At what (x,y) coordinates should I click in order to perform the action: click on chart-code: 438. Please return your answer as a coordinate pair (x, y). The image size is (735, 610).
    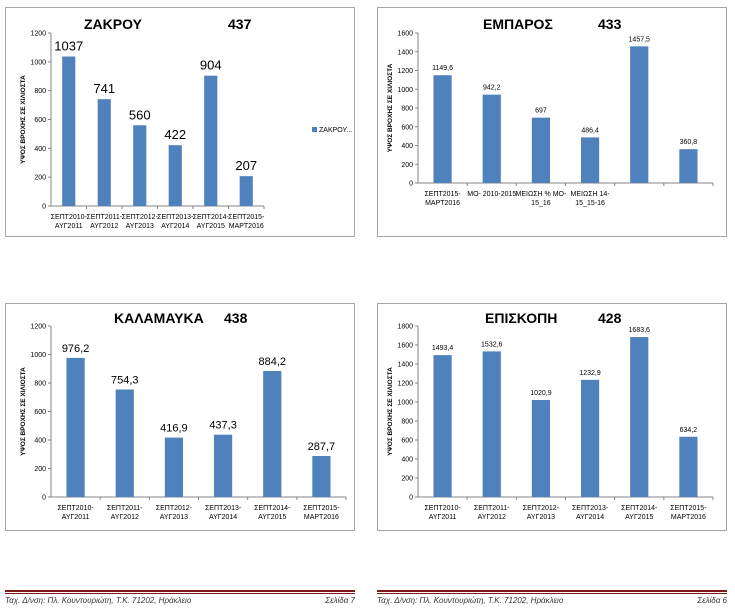
    Looking at the image, I should click on (236, 318).